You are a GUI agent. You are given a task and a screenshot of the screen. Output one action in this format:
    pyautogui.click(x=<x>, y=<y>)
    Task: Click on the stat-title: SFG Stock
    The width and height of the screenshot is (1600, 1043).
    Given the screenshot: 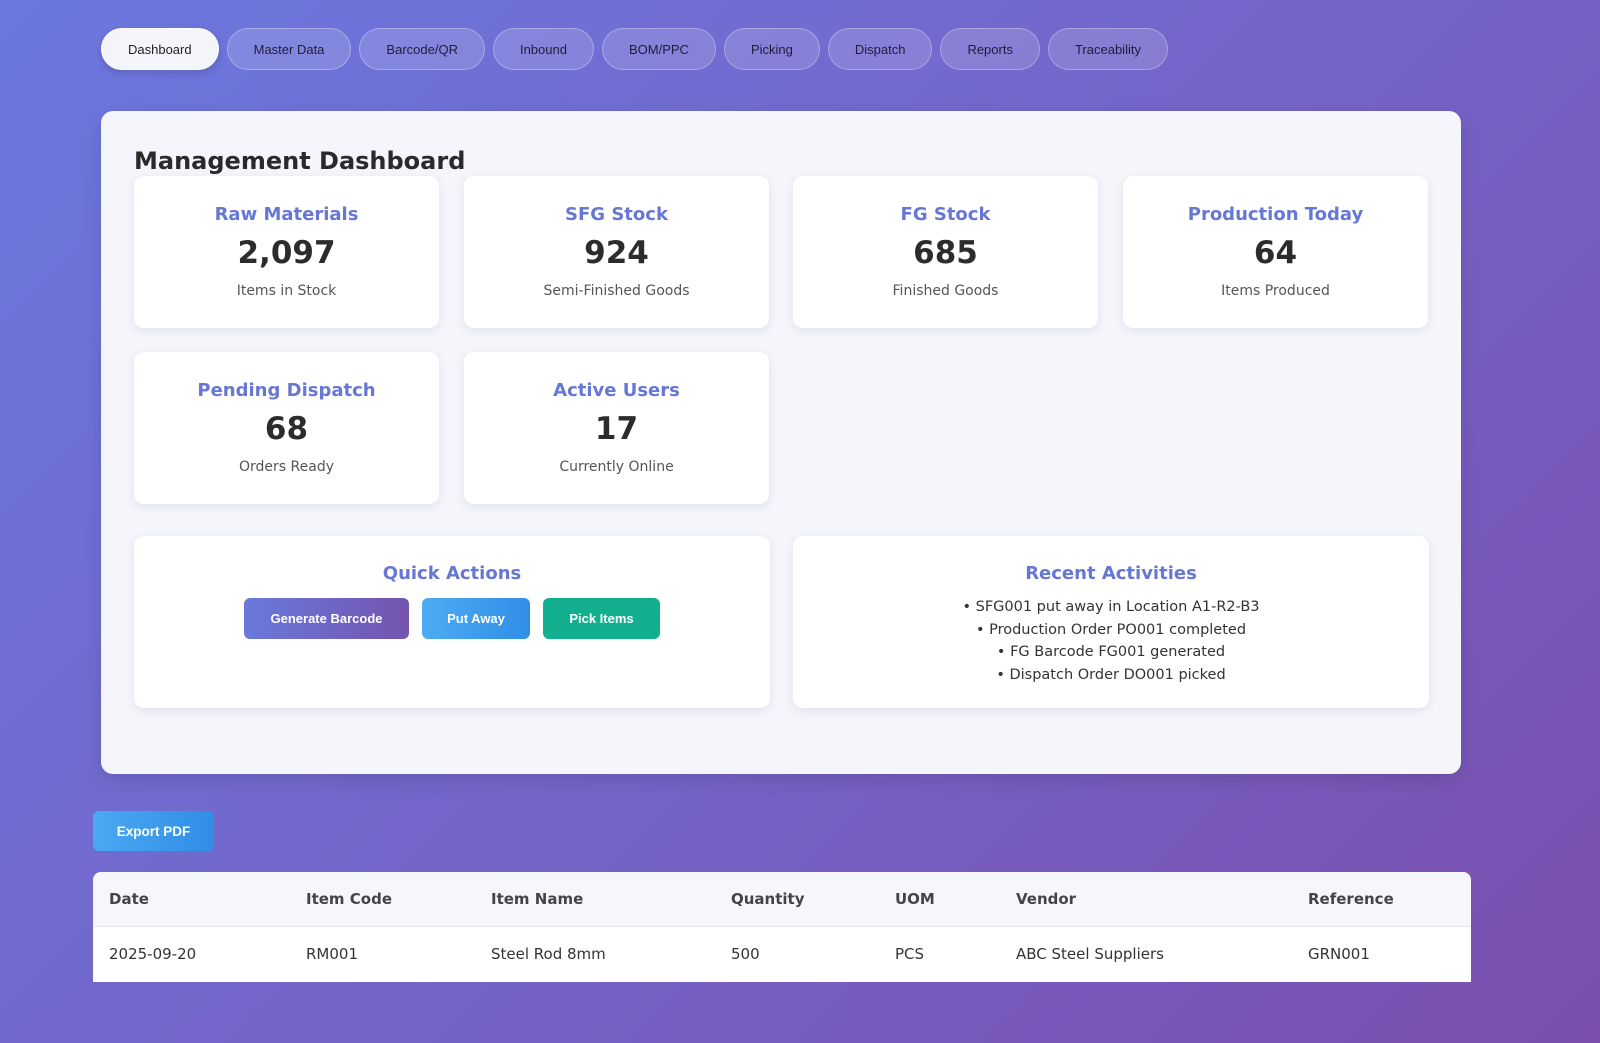 What is the action you would take?
    pyautogui.click(x=616, y=214)
    